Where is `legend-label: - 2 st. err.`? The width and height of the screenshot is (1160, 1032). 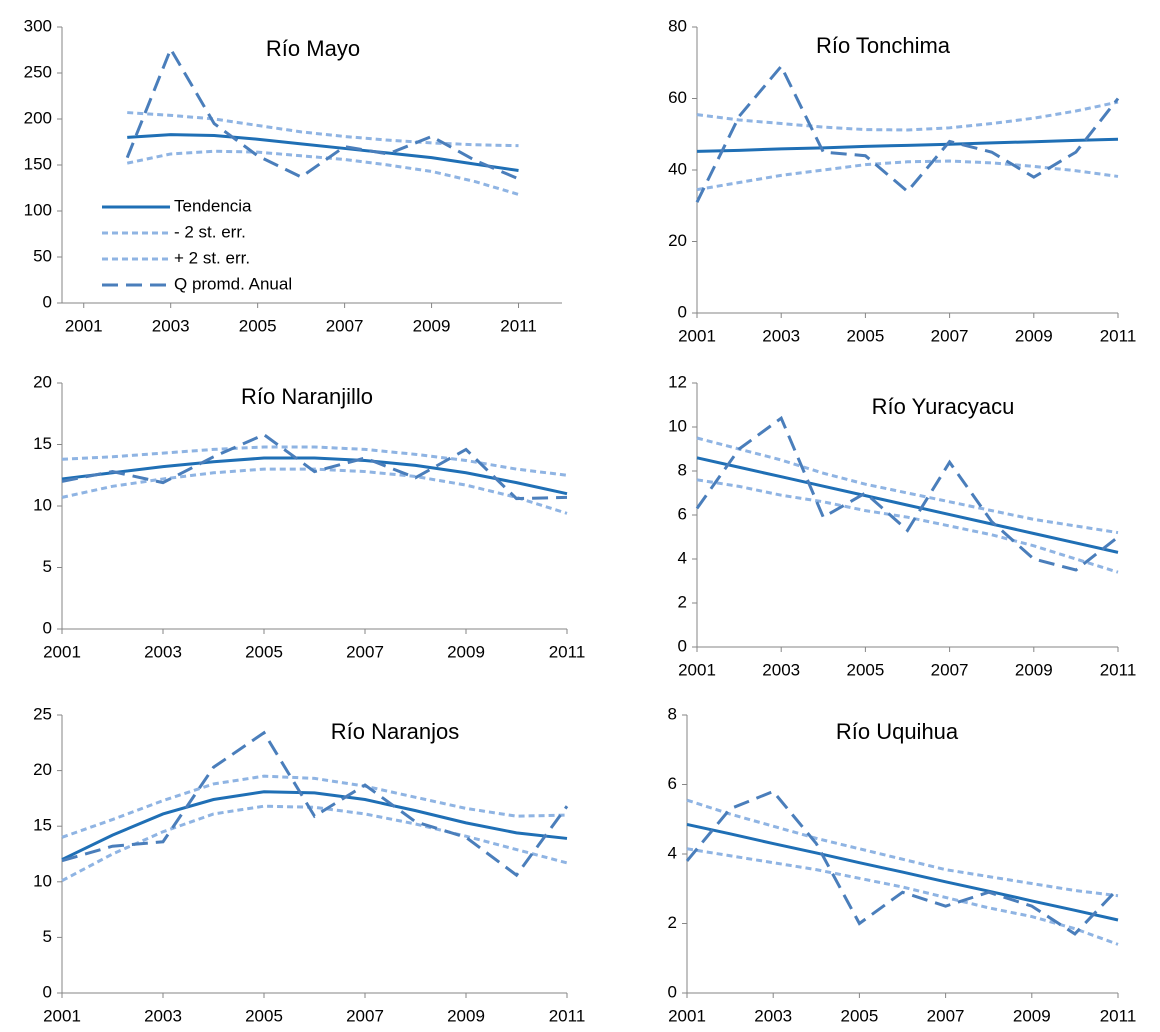 legend-label: - 2 st. err. is located at coordinates (210, 231).